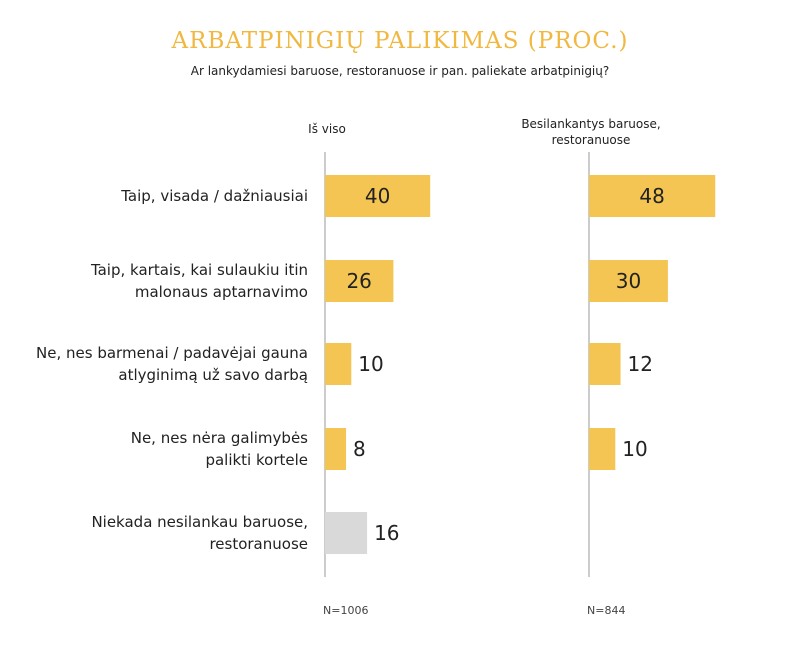 This screenshot has height=652, width=800. I want to click on value-label: 30, so click(628, 281).